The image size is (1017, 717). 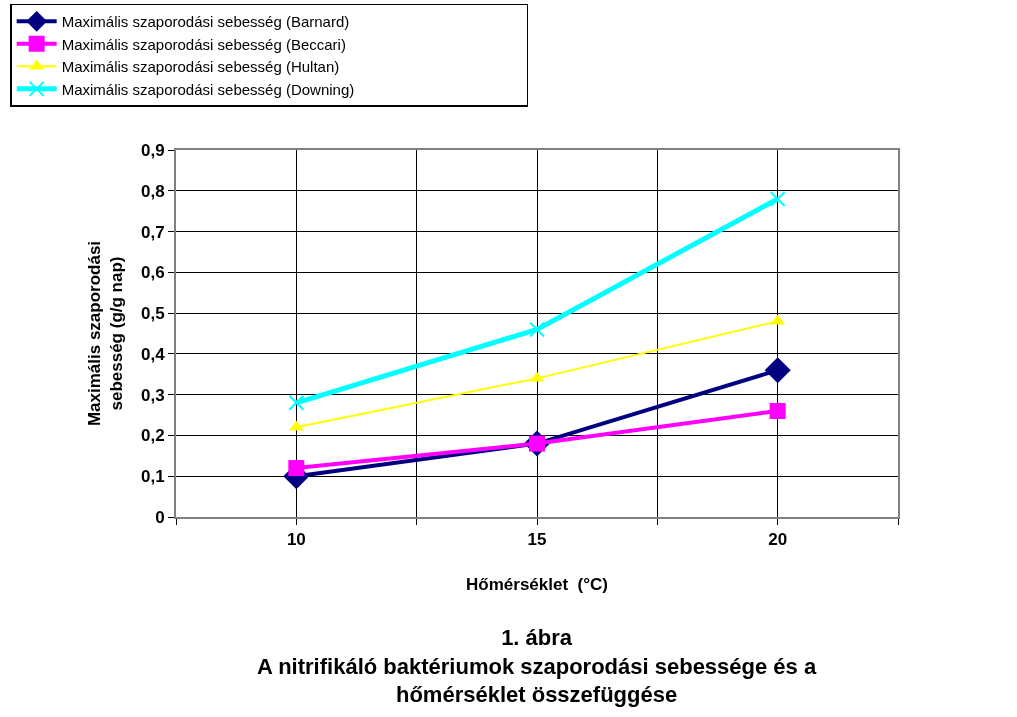 I want to click on x-tick-label: 15, so click(x=537, y=540).